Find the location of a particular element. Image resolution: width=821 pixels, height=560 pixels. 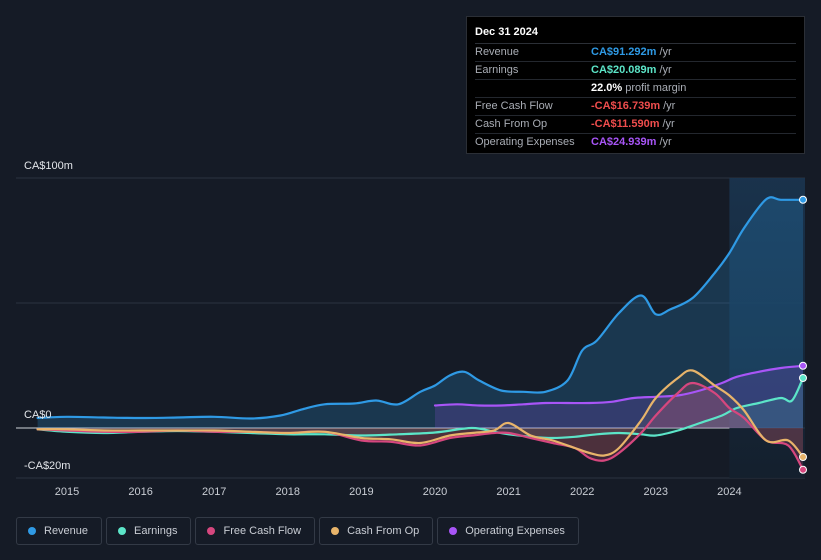

legend-label: Cash From Op is located at coordinates (383, 531).